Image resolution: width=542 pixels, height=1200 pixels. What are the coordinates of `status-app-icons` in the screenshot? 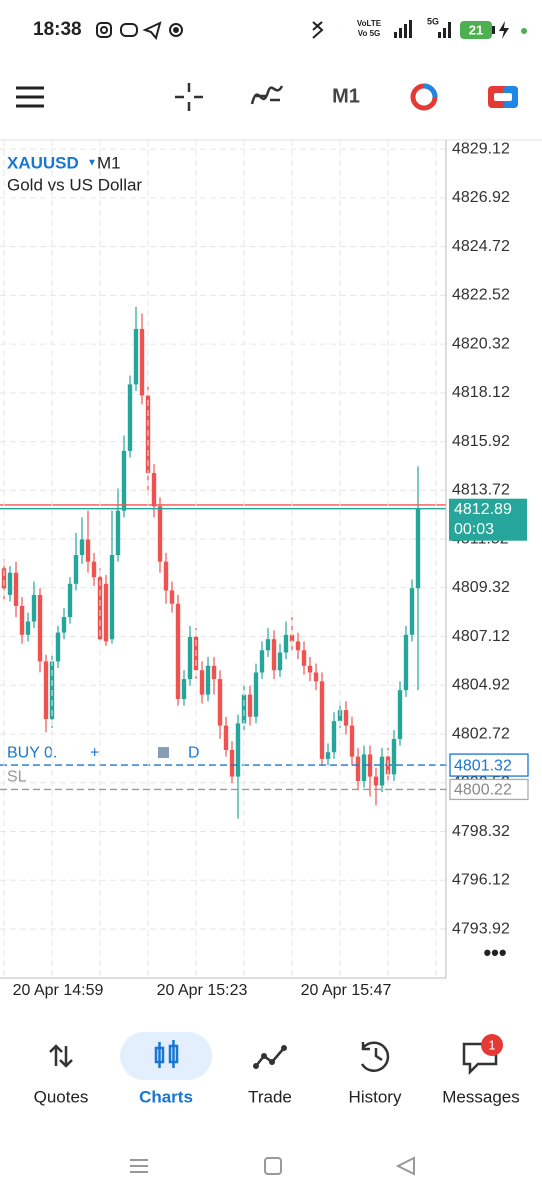 It's located at (139, 31).